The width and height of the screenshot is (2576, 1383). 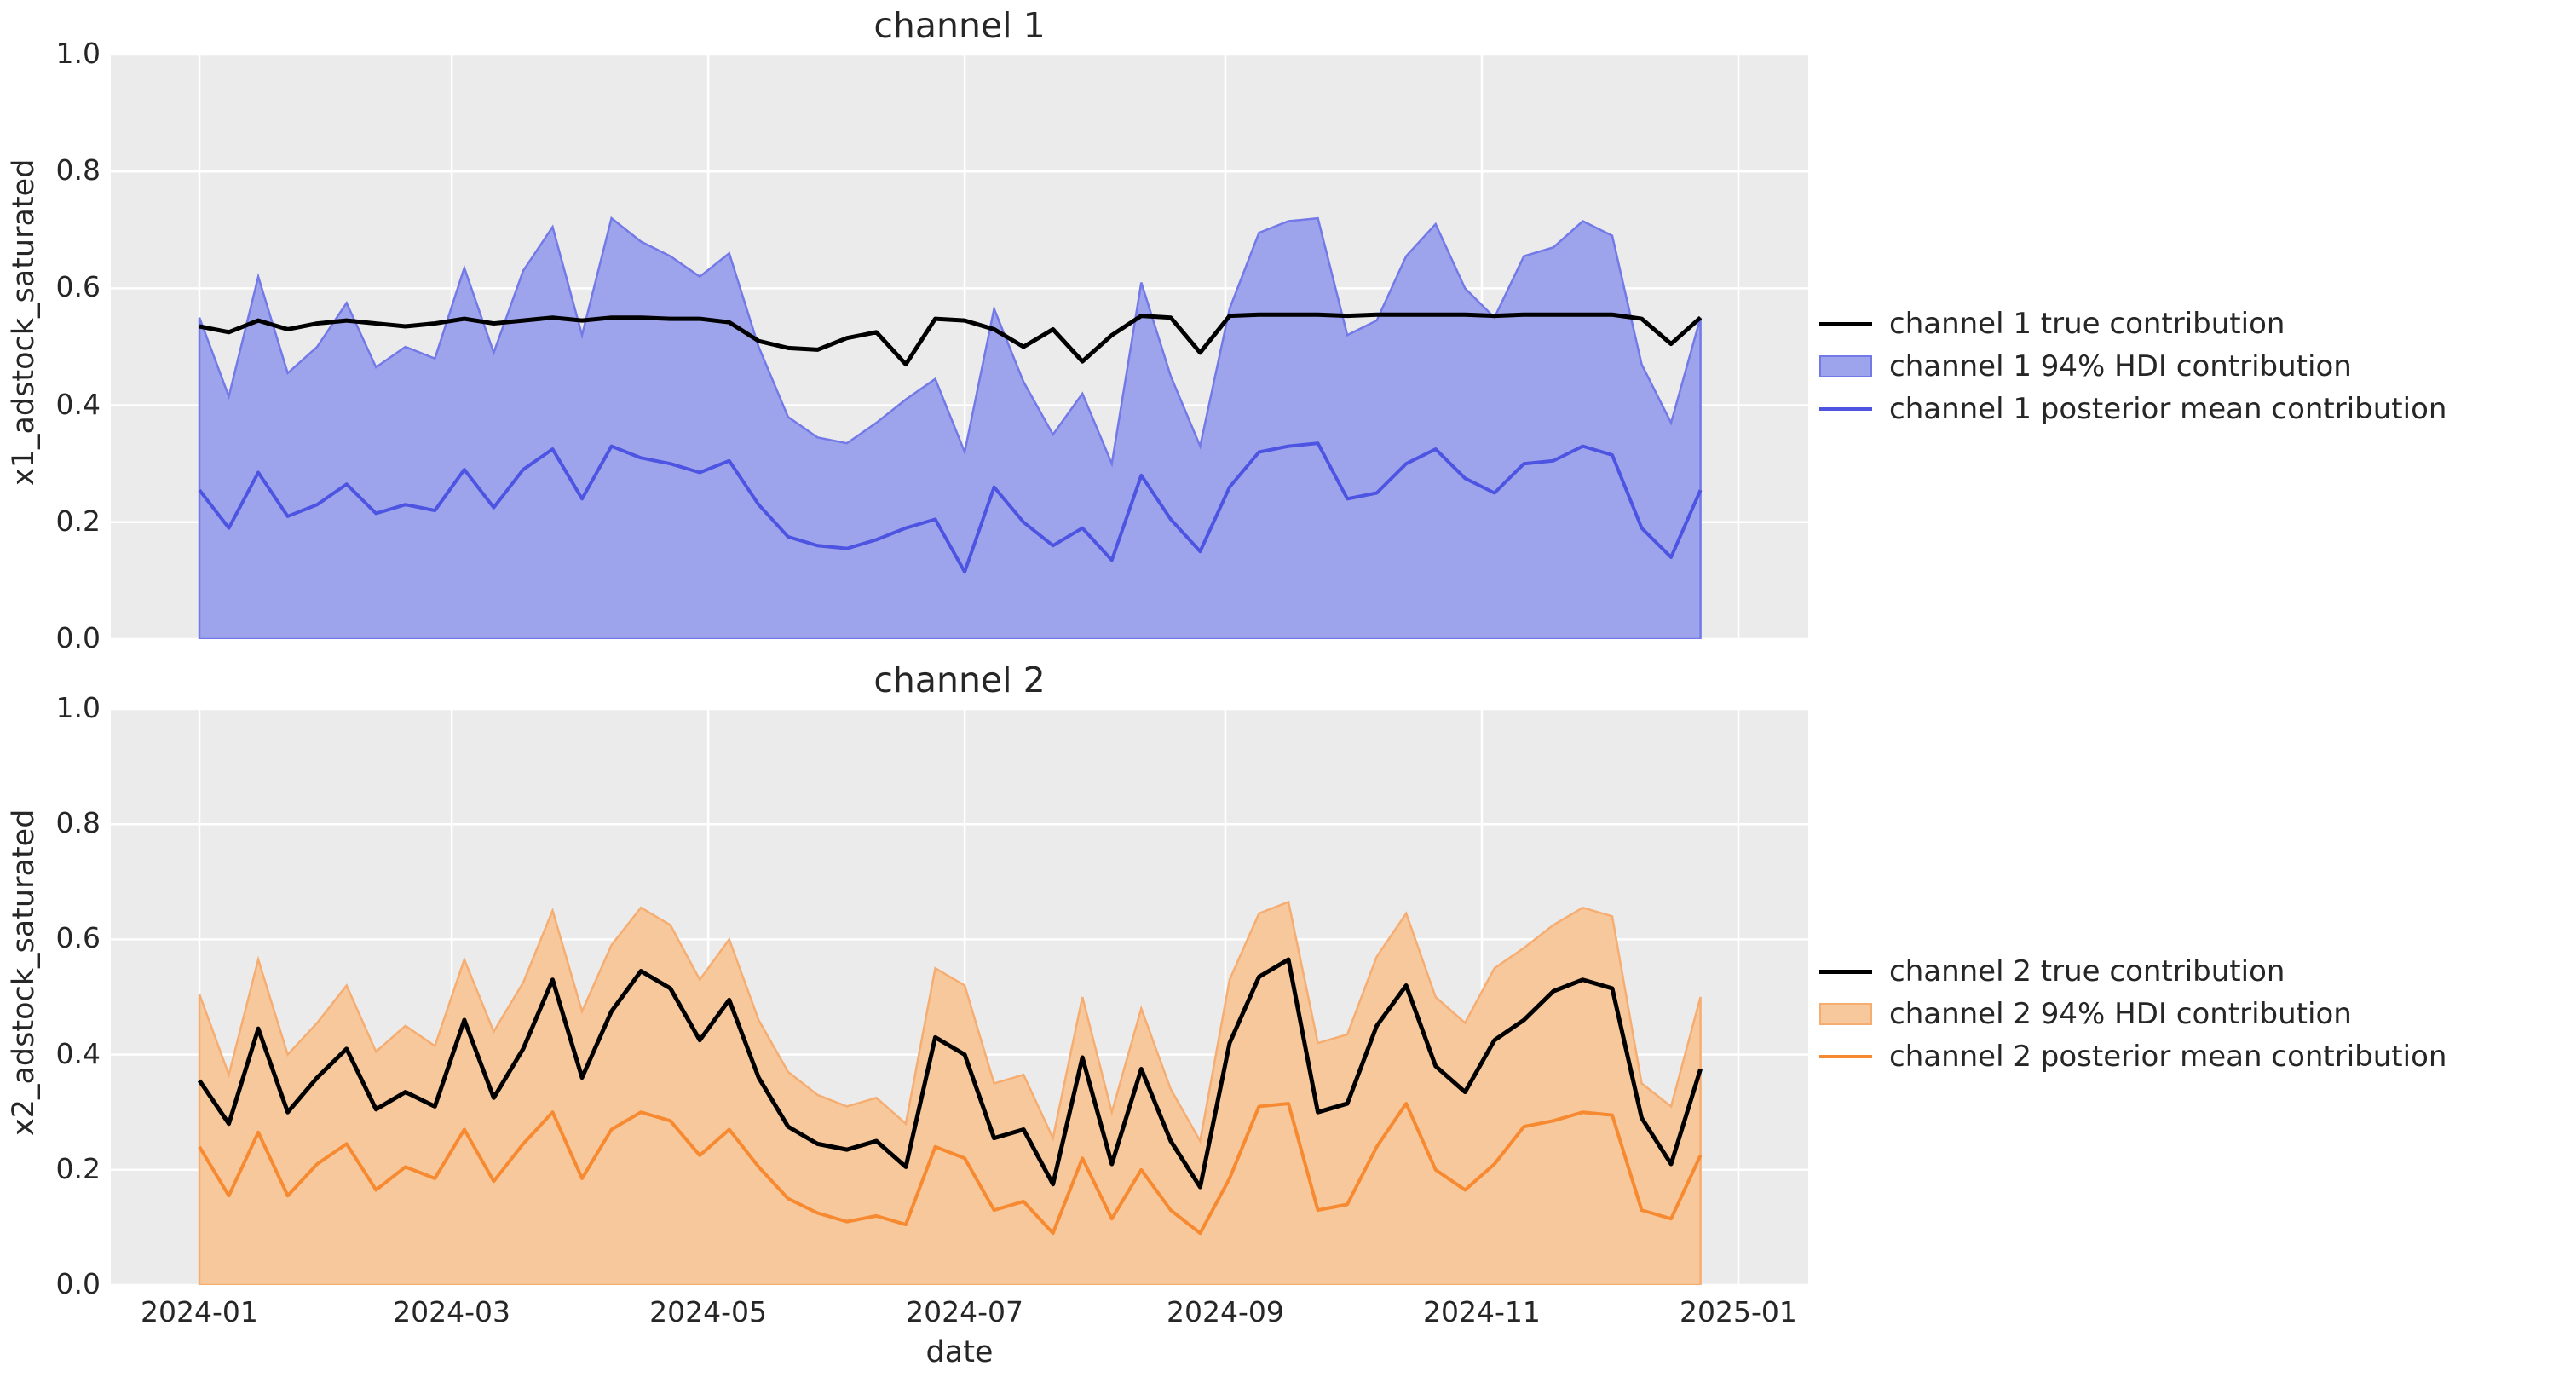 I want to click on orange-line-swatch-icon, so click(x=1845, y=1056).